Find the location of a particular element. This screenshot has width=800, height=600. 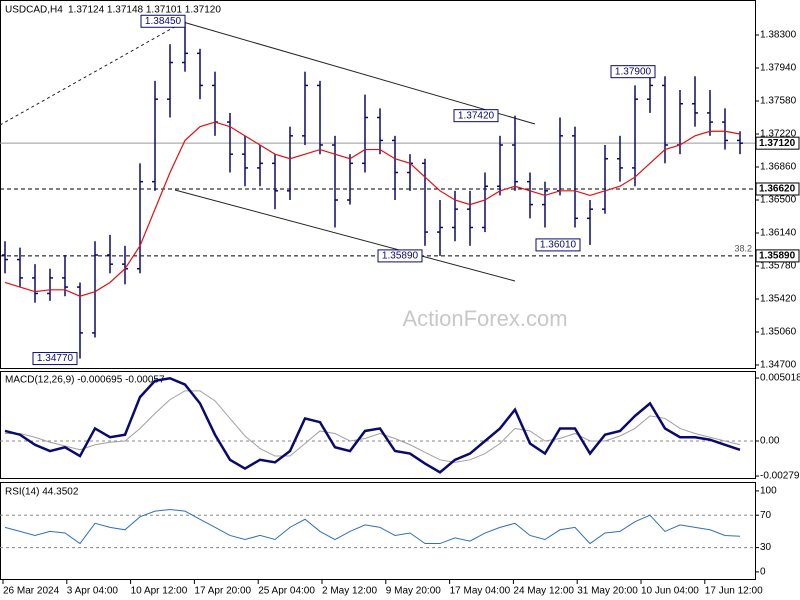

annotation-label: 1.37900 is located at coordinates (633, 71).